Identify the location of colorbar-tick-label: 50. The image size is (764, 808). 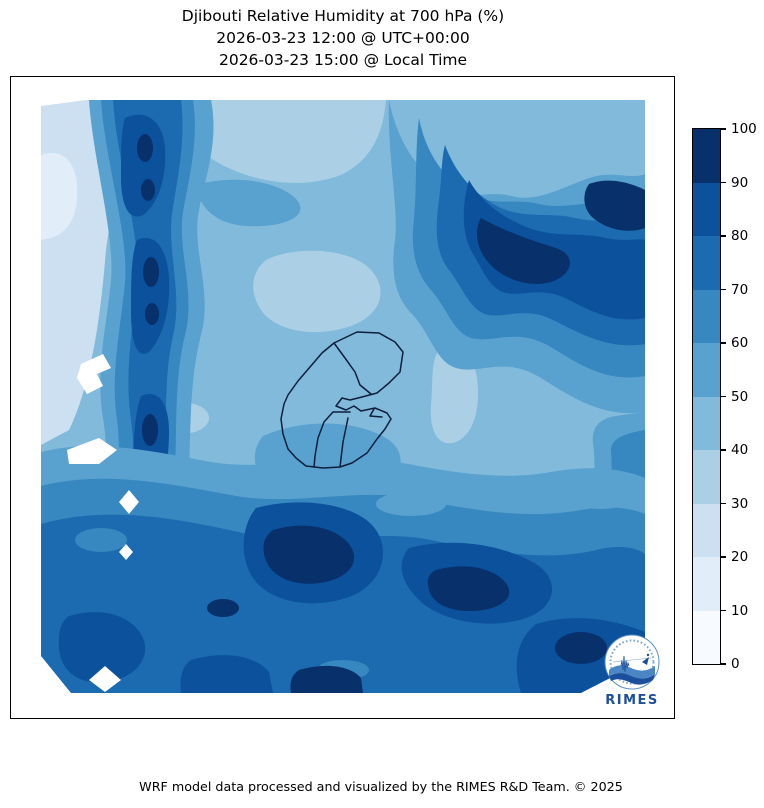
(740, 396).